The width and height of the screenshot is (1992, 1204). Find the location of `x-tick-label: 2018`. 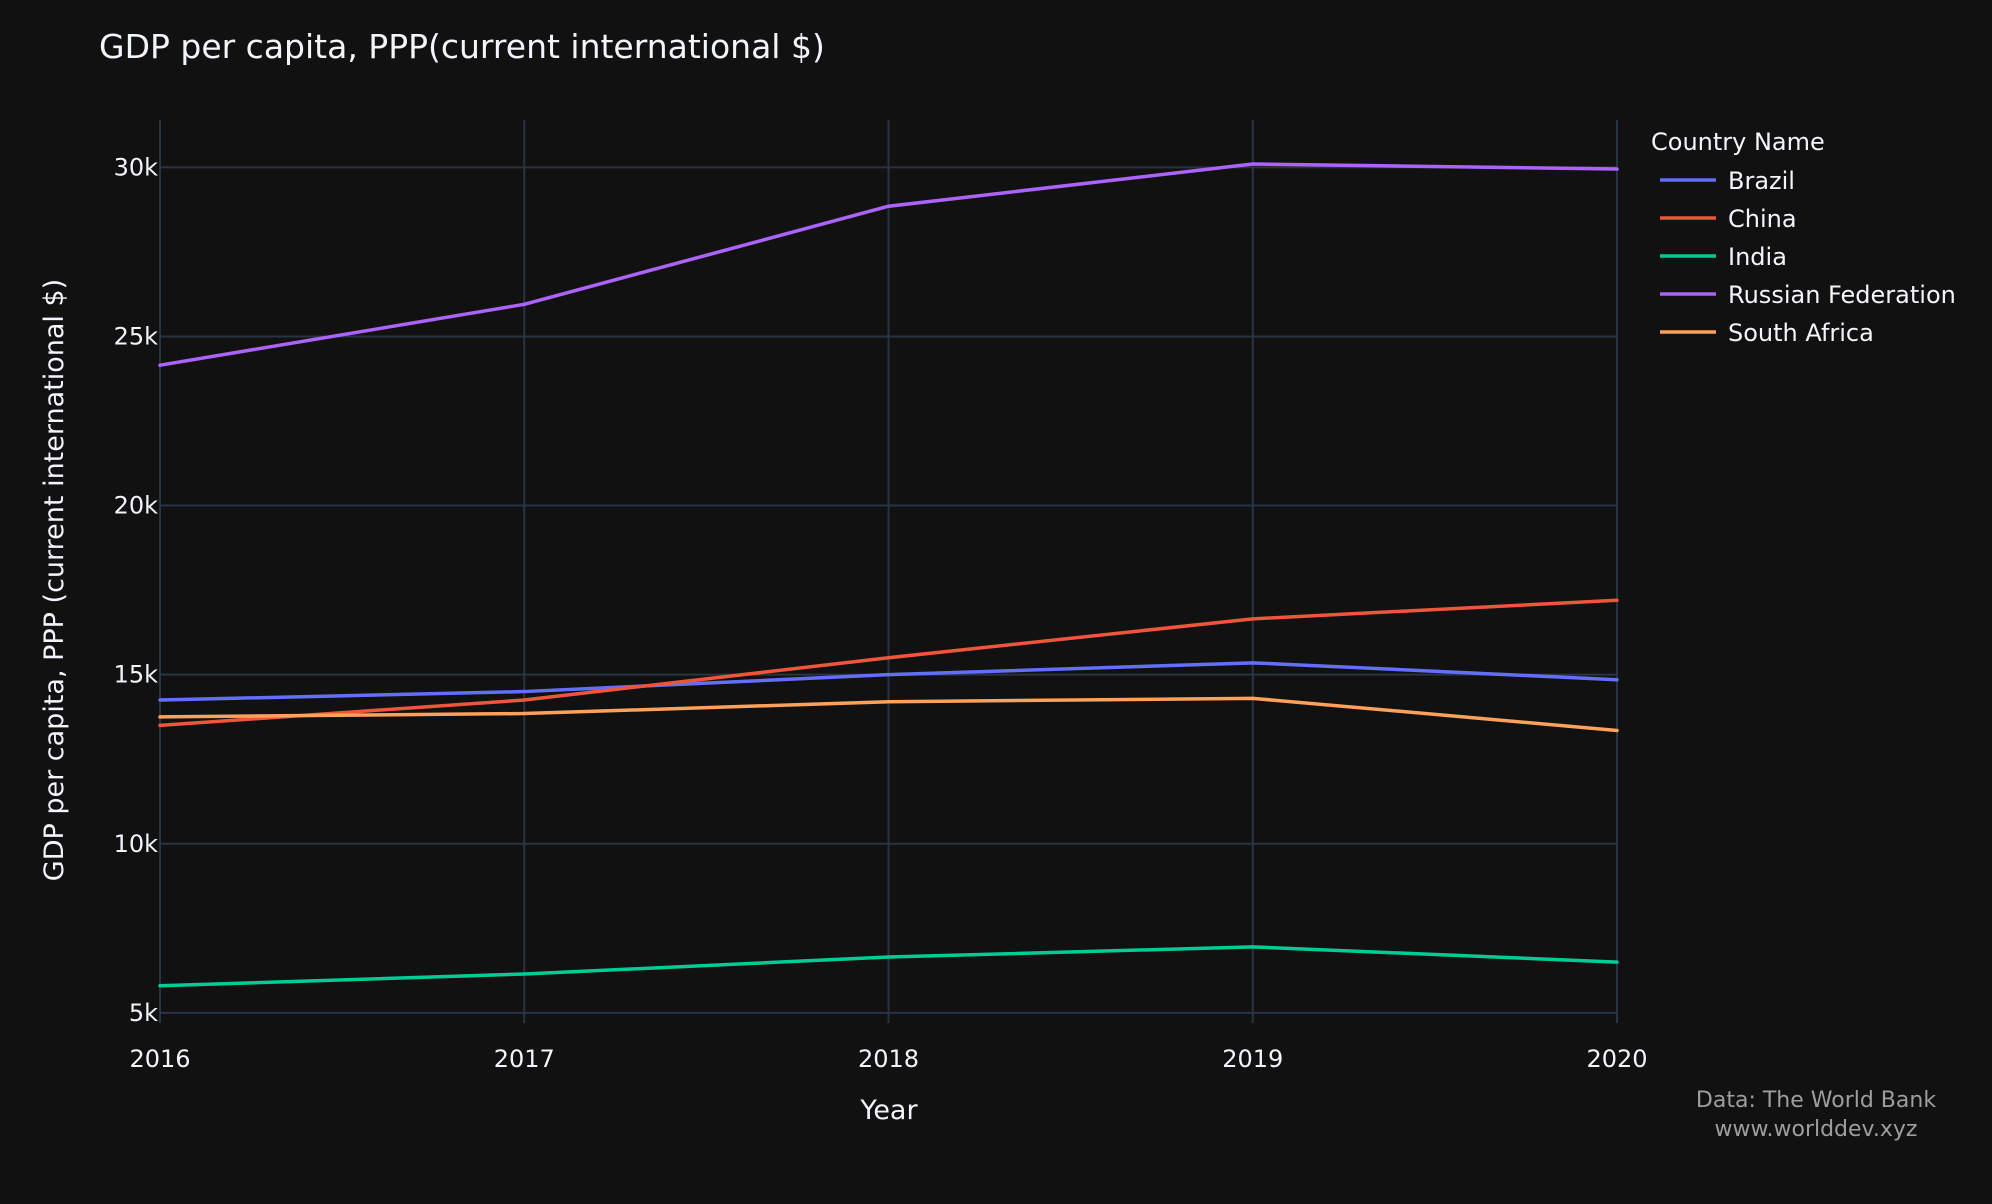

x-tick-label: 2018 is located at coordinates (888, 1059).